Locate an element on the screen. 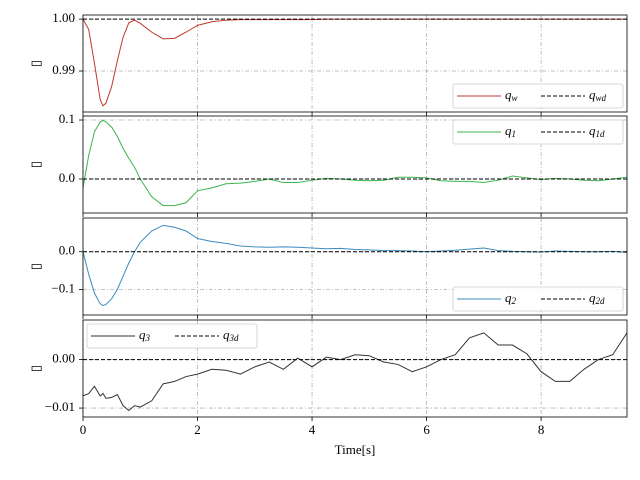 The height and width of the screenshot is (480, 640). x-tick-label: 4 is located at coordinates (312, 429).